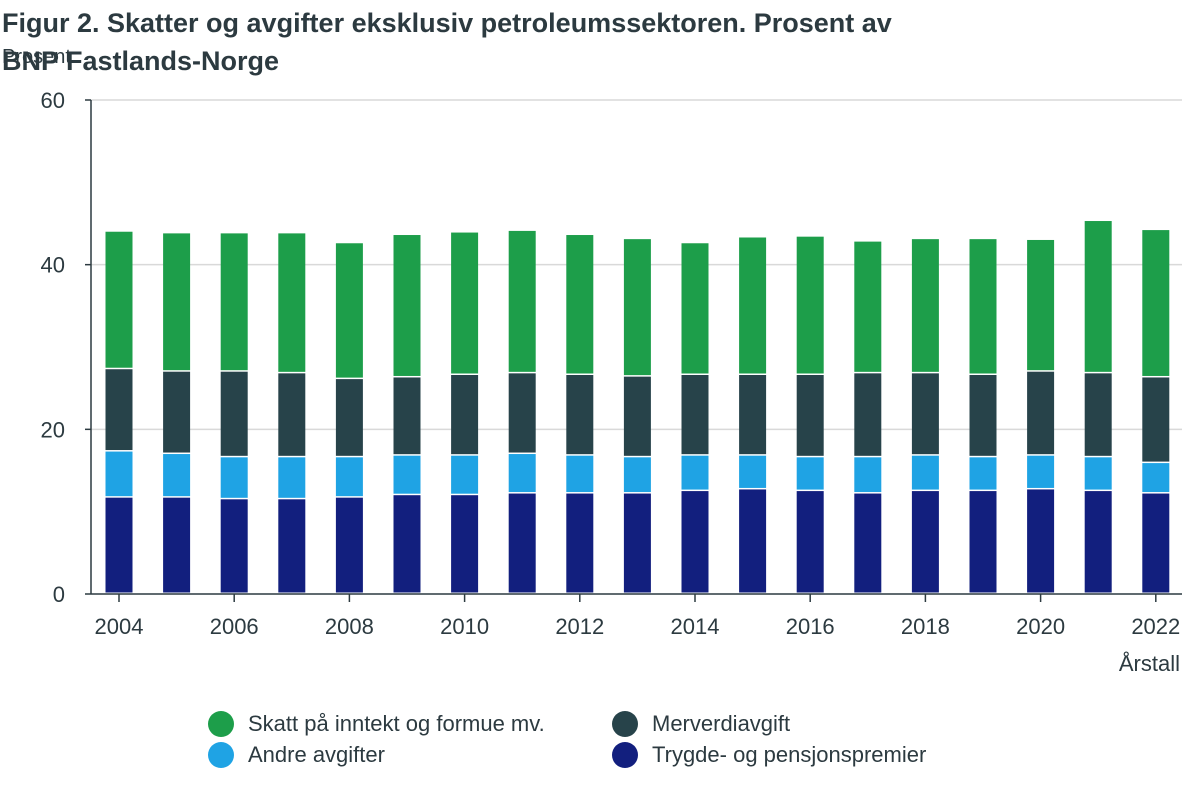 This screenshot has height=800, width=1200. What do you see at coordinates (59, 594) in the screenshot?
I see `y-tick-label-0: 0` at bounding box center [59, 594].